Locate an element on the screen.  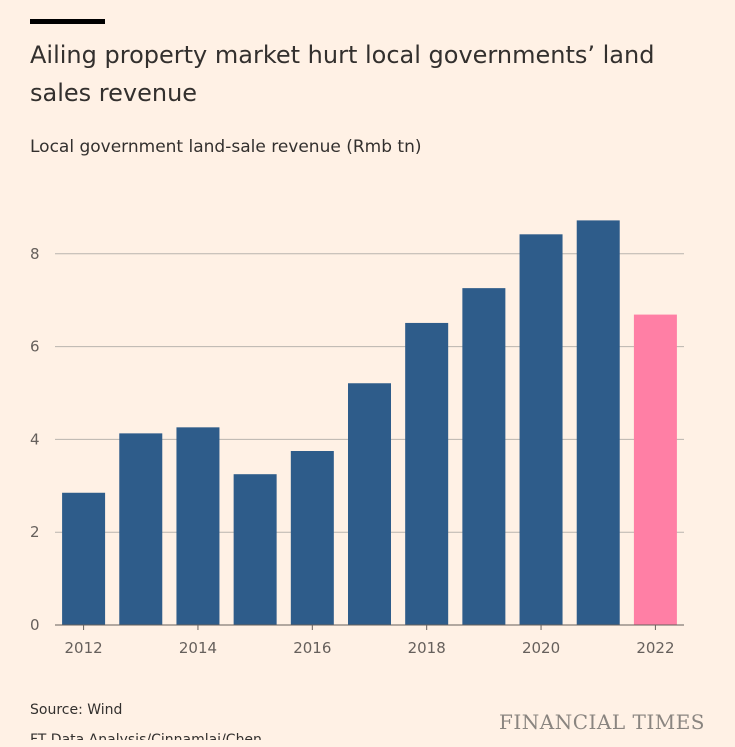
x-tick-label: 2014 is located at coordinates (198, 648).